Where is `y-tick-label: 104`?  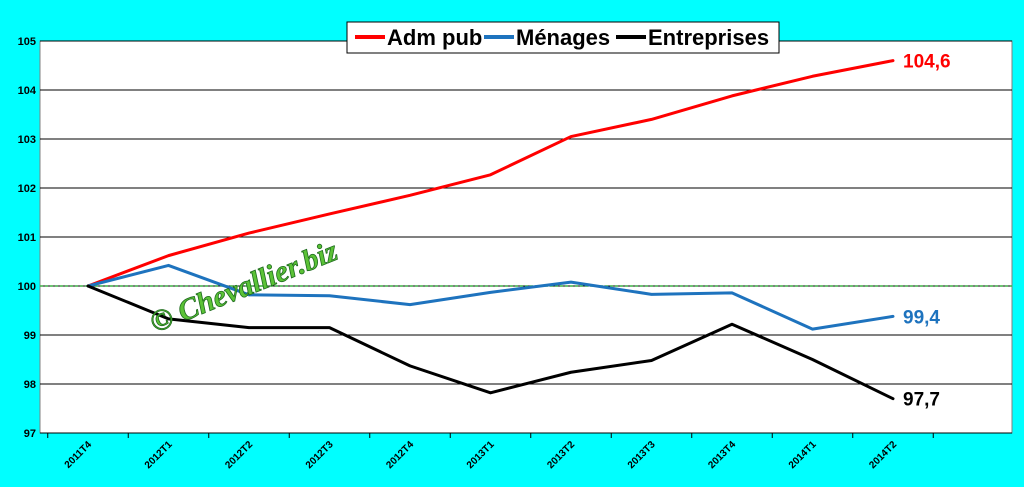
y-tick-label: 104 is located at coordinates (27, 91).